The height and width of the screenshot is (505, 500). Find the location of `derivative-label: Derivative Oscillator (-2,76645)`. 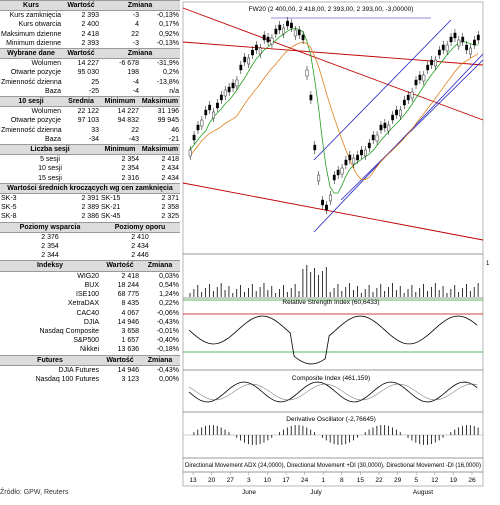

derivative-label: Derivative Oscillator (-2,76645) is located at coordinates (331, 419).